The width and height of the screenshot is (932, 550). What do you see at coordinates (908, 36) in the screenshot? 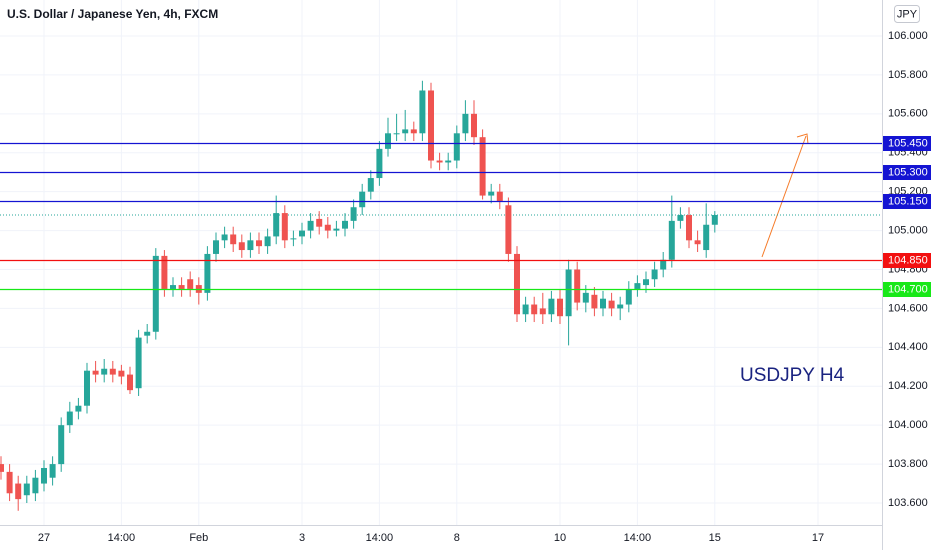
I see `y-tick-label: 106.000` at bounding box center [908, 36].